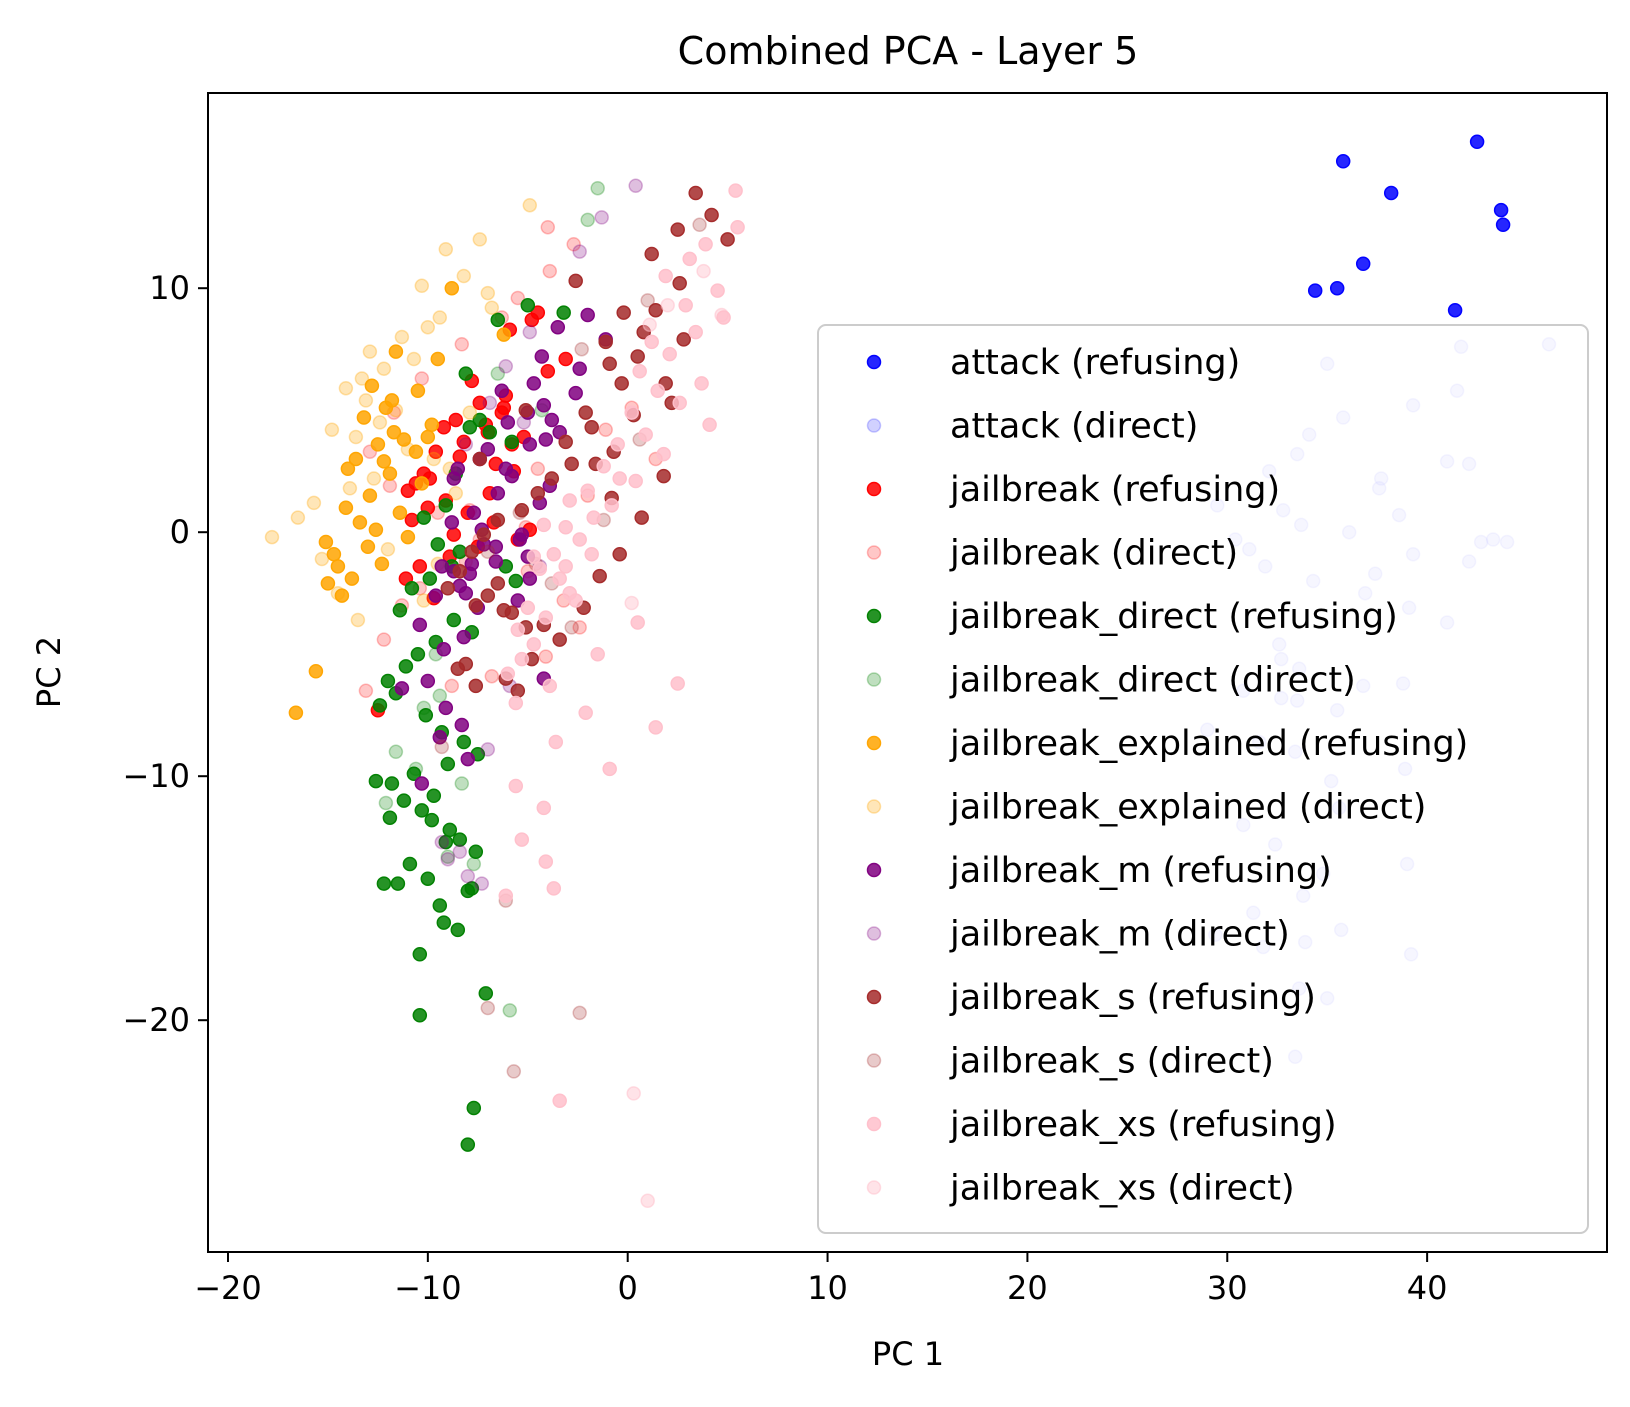 The image size is (1630, 1407). What do you see at coordinates (49, 672) in the screenshot?
I see `y-axis-label: PC 2` at bounding box center [49, 672].